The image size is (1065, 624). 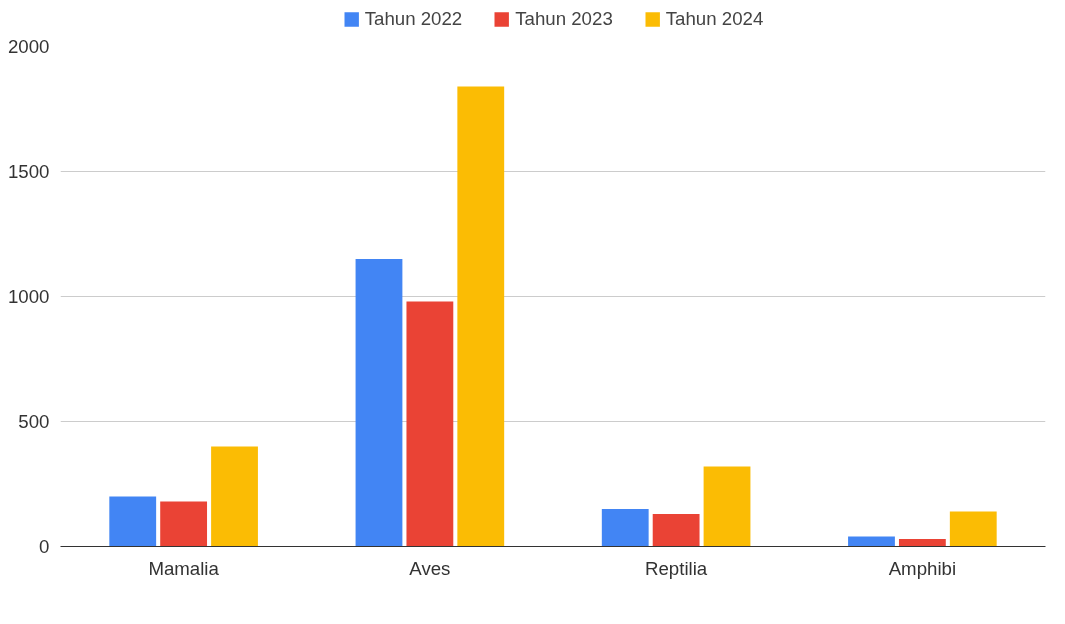 I want to click on x-tick-label: Reptilia, so click(x=676, y=568).